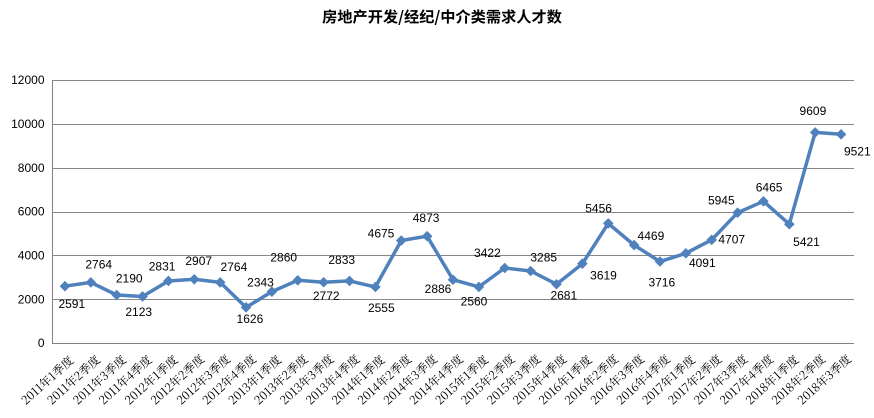  What do you see at coordinates (250, 319) in the screenshot?
I see `svg-text: 1626` at bounding box center [250, 319].